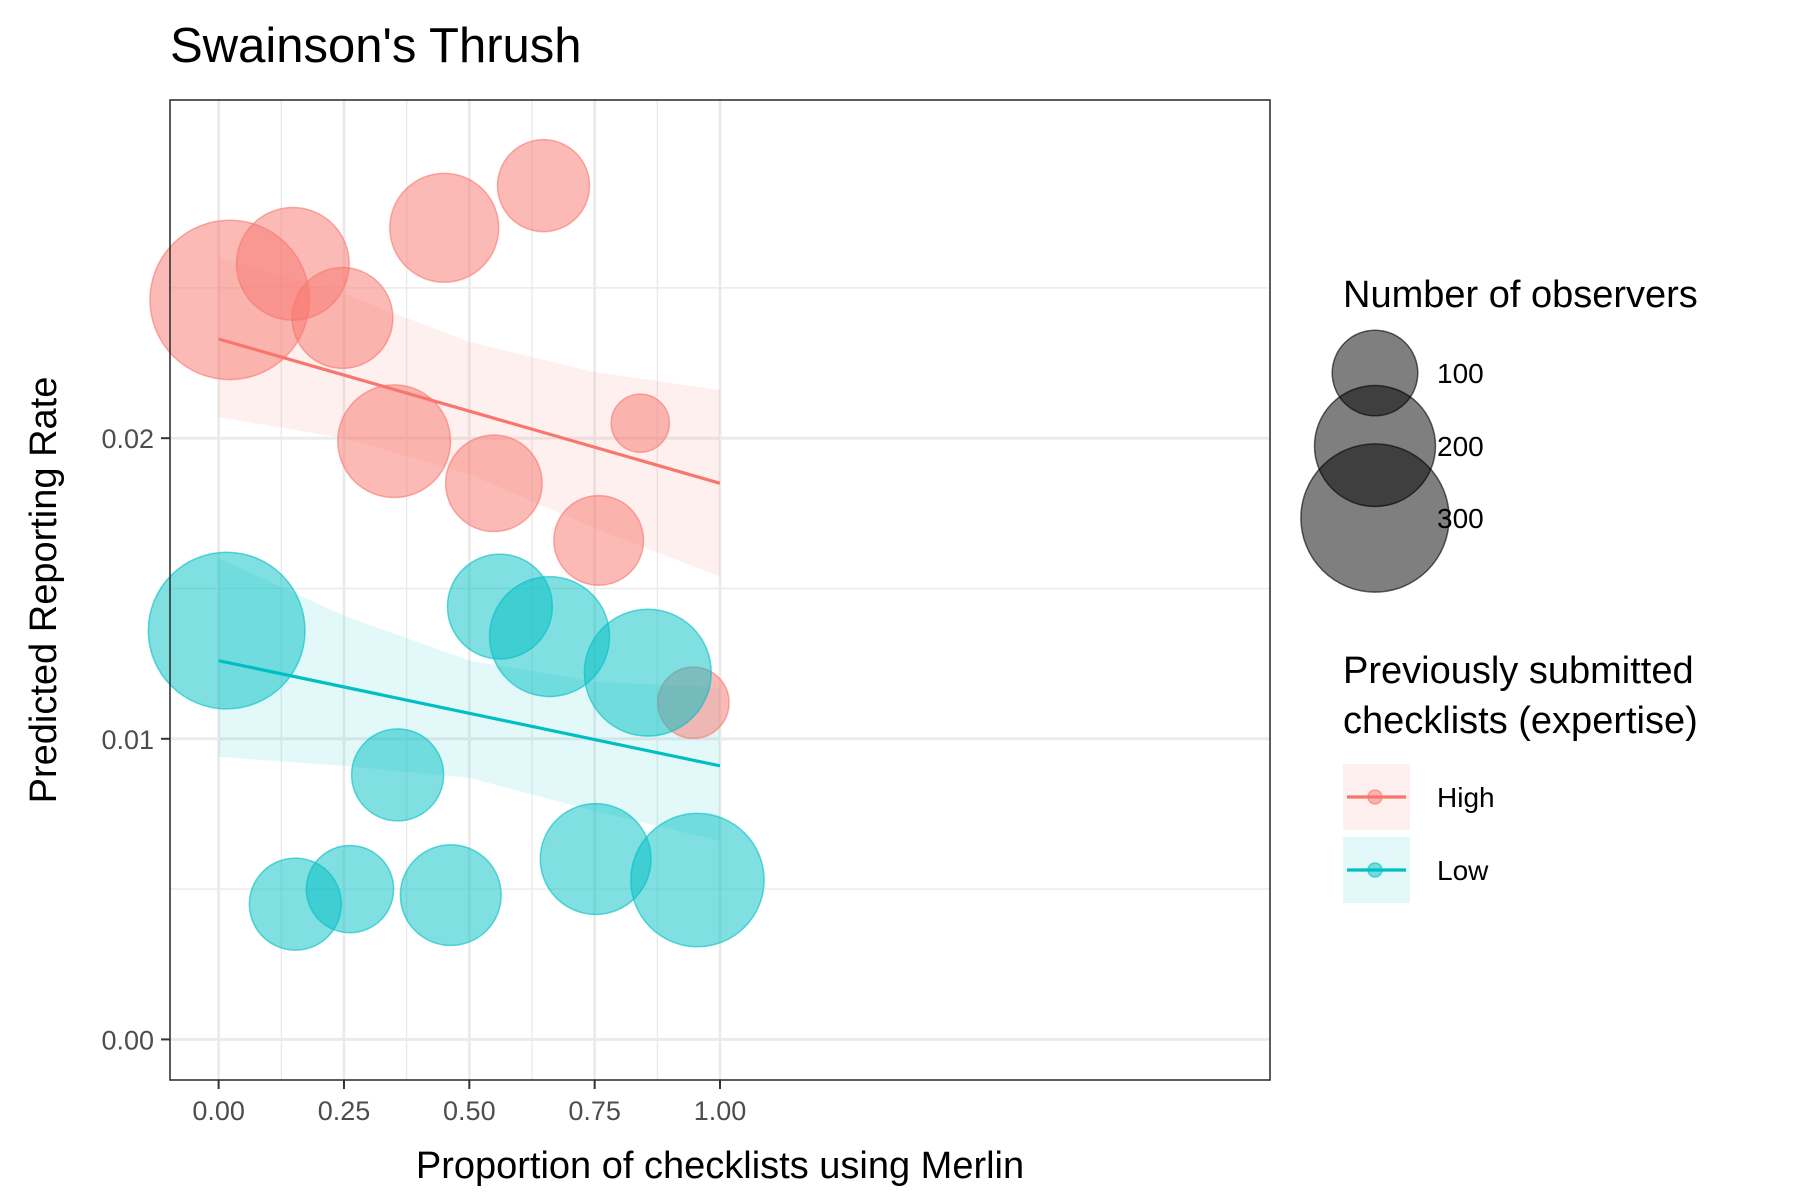  What do you see at coordinates (469, 1111) in the screenshot?
I see `x-tick-label: 0.50` at bounding box center [469, 1111].